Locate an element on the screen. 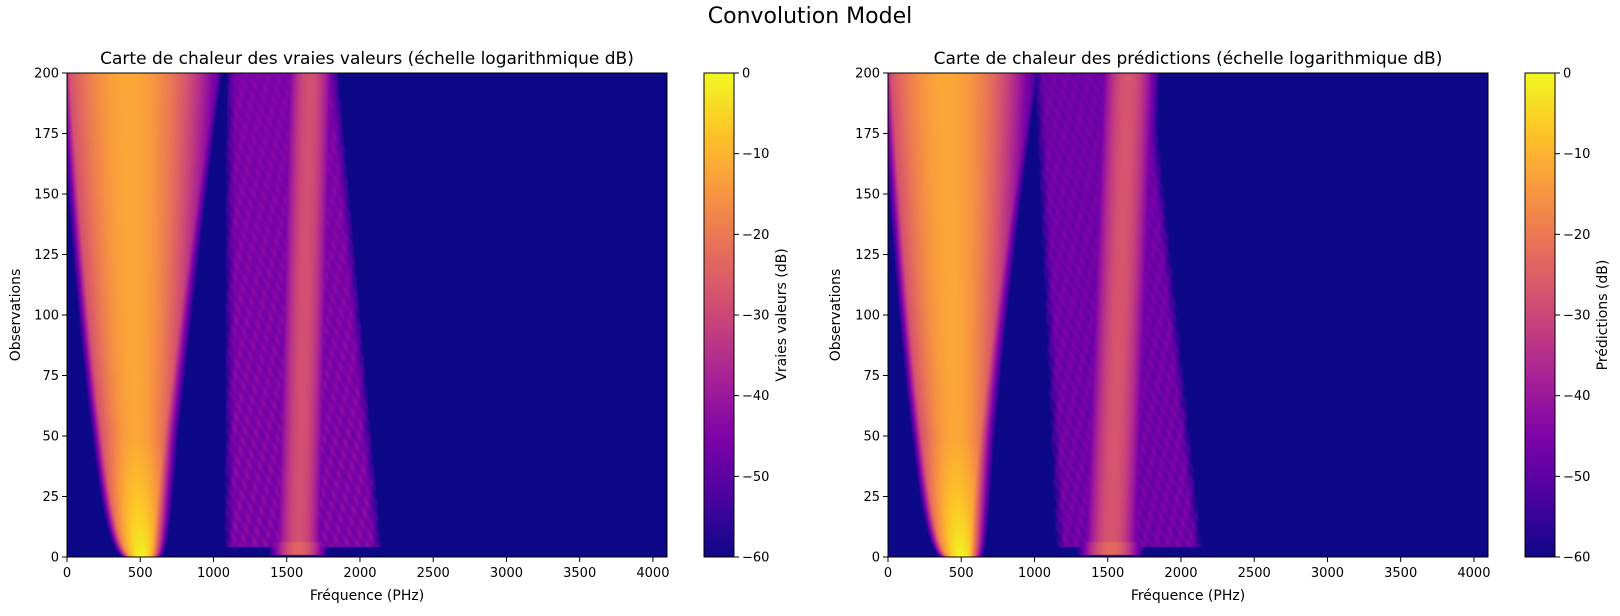 The height and width of the screenshot is (616, 1620). figure-title: Convolution Model is located at coordinates (810, 16).